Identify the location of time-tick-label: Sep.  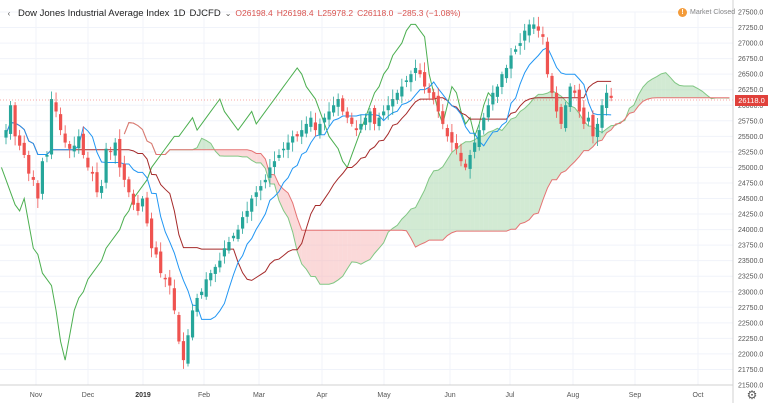
(635, 395).